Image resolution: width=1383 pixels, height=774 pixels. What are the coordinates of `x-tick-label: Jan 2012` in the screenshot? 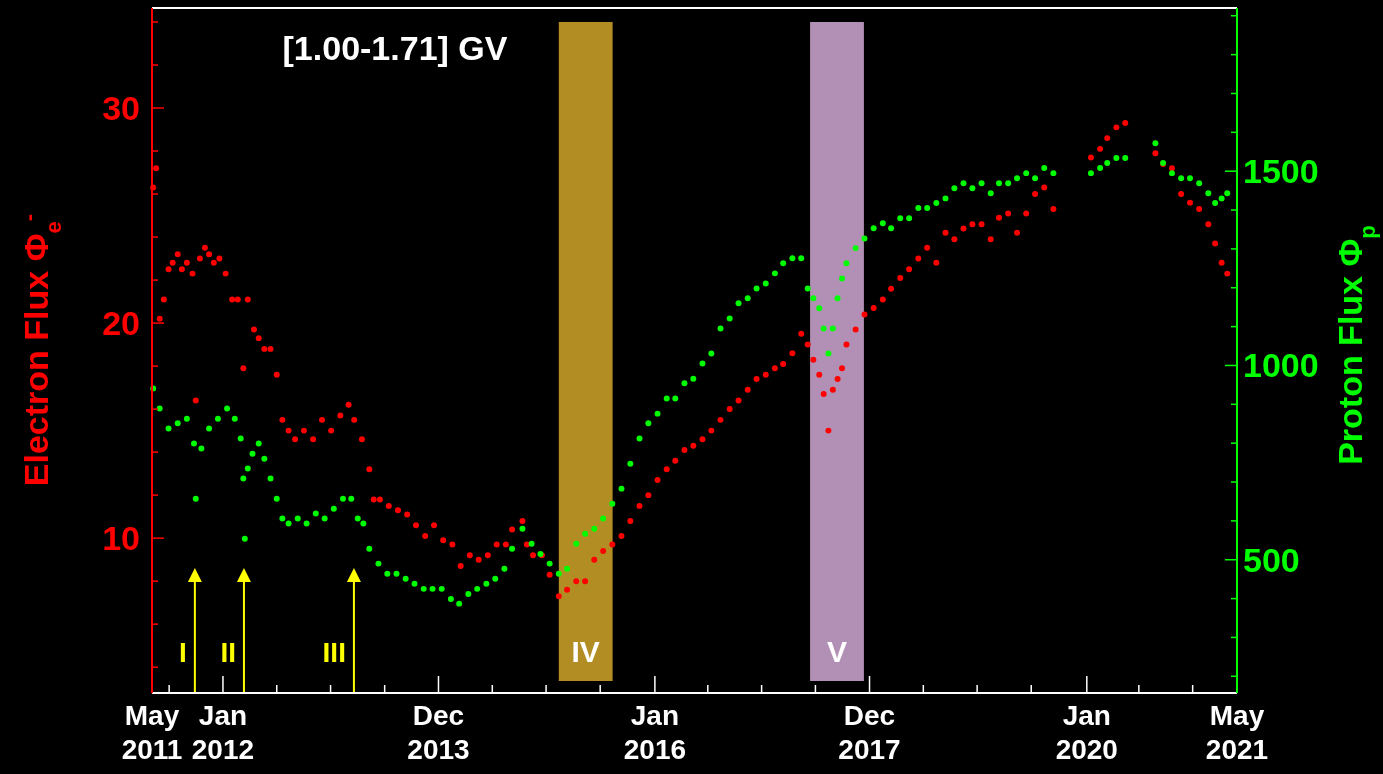 It's located at (223, 732).